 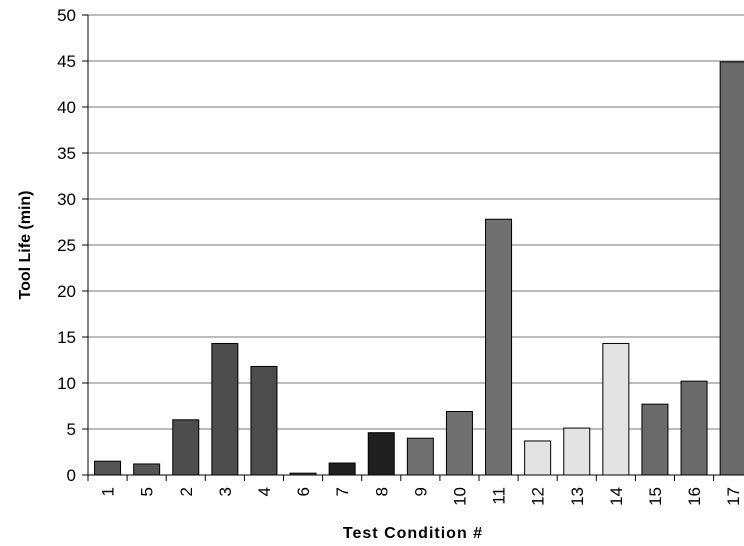 I want to click on x-tick-label: 1, so click(x=108, y=491).